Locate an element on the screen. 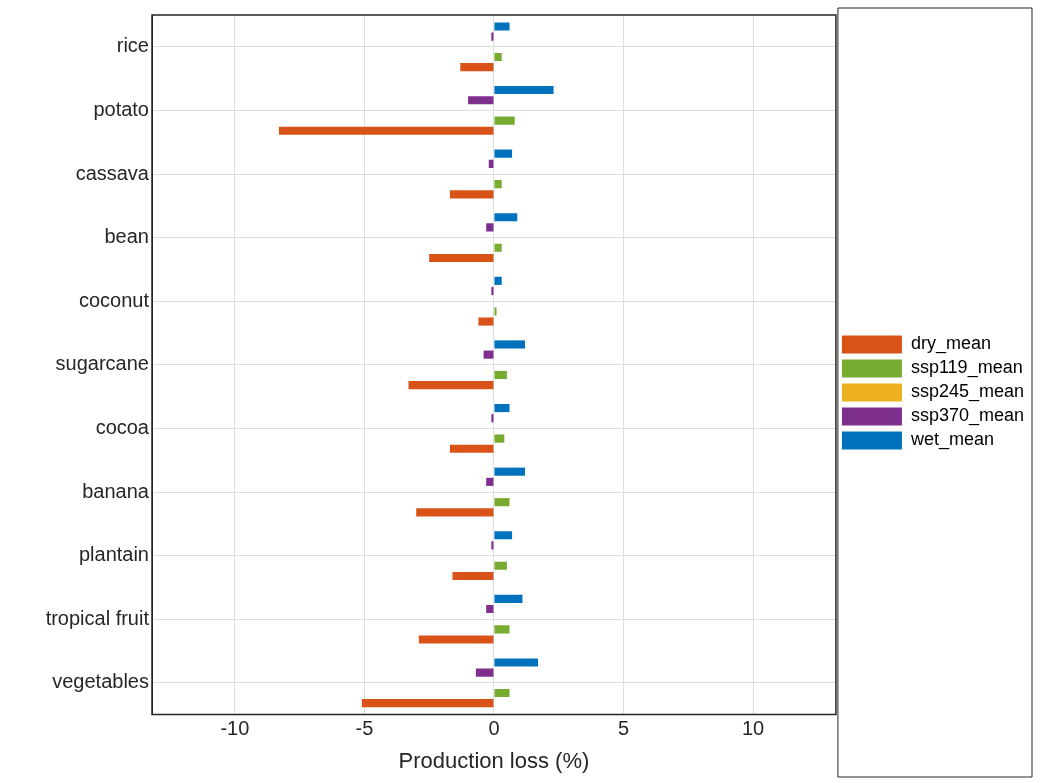  x-tick-label: 10 is located at coordinates (753, 728).